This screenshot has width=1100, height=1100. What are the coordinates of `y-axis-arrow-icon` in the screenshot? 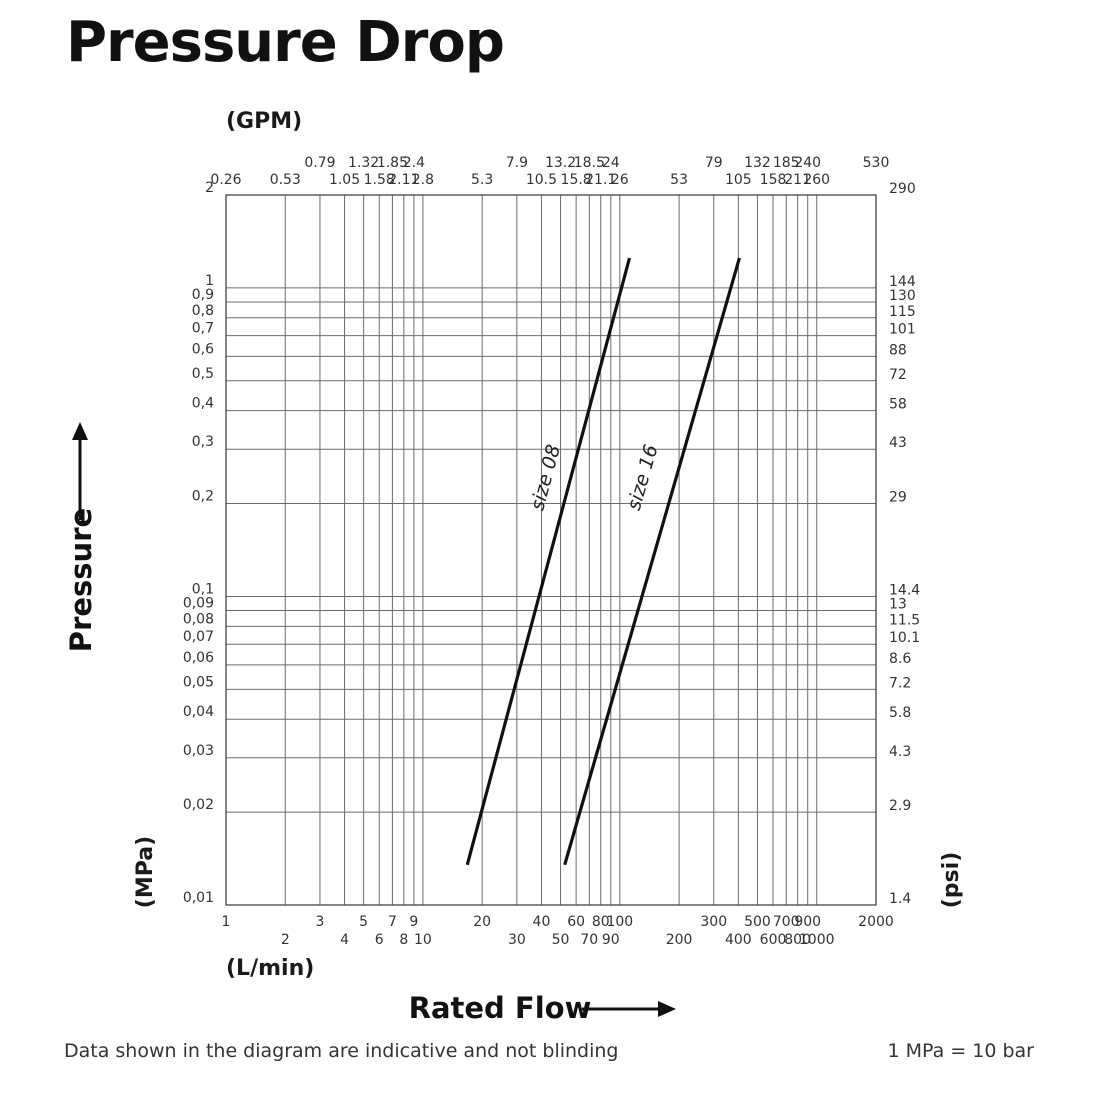 It's located at (80, 471).